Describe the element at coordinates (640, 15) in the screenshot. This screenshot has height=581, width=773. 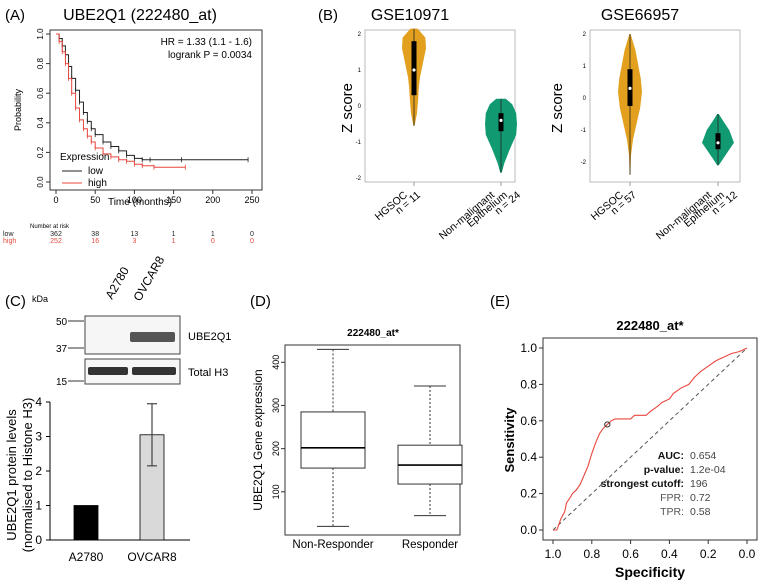
I see `violin2-title: GSE66957` at that location.